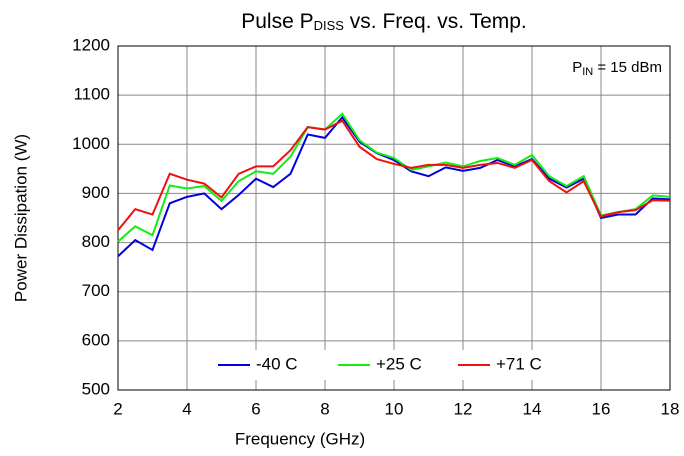 The height and width of the screenshot is (456, 684). Describe the element at coordinates (670, 408) in the screenshot. I see `x-tick-label: 18` at that location.